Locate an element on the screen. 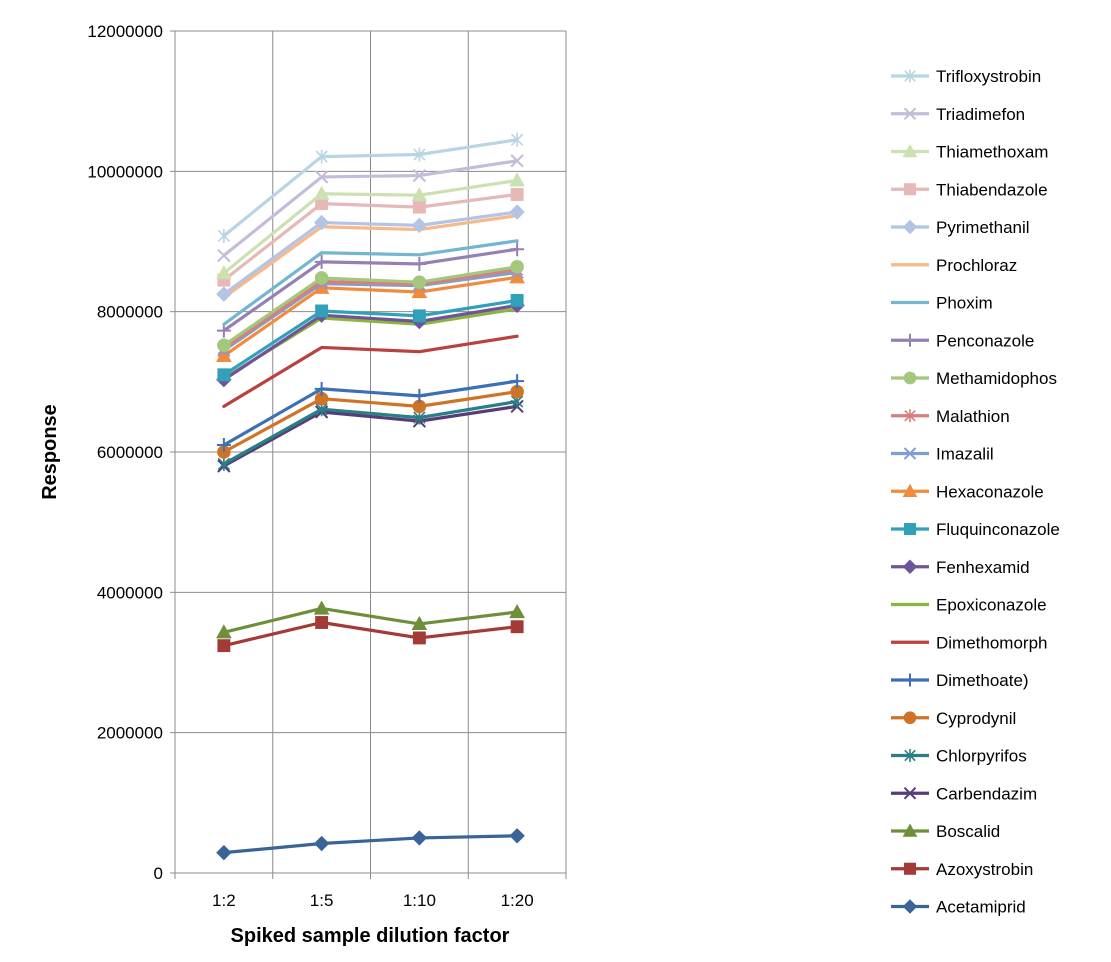 The height and width of the screenshot is (962, 1111). series-acetamiprid is located at coordinates (370, 844).